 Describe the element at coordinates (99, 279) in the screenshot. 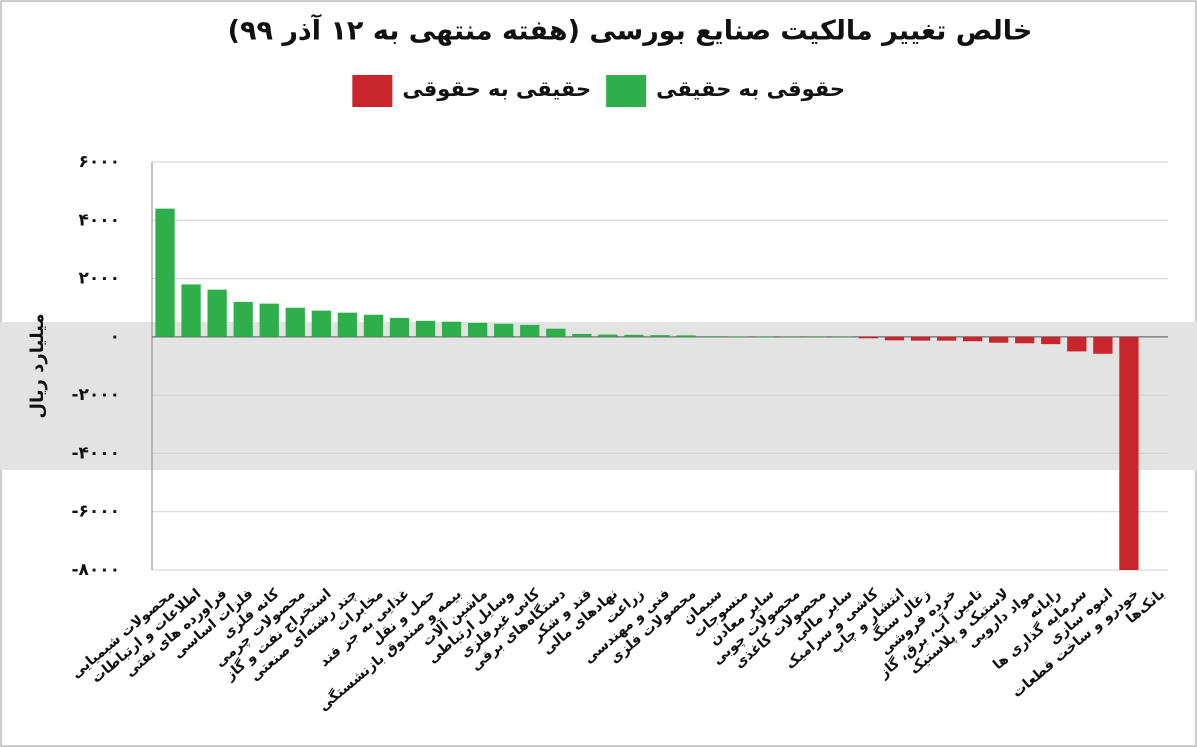

I see `y-tick-label: ۲۰۰۰` at that location.